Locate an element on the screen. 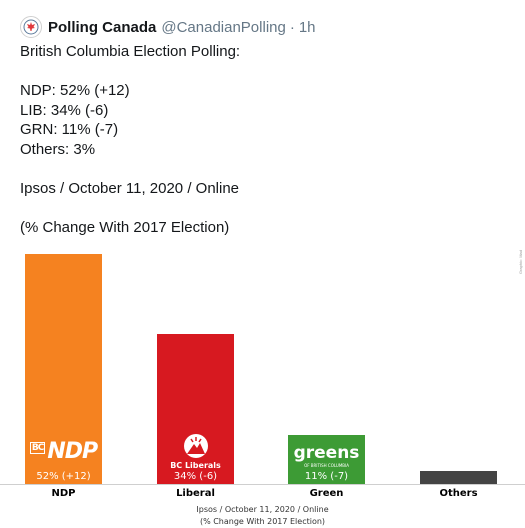 The height and width of the screenshot is (528, 525). bc-liberals-logo-icon: BC Liberals is located at coordinates (195, 452).